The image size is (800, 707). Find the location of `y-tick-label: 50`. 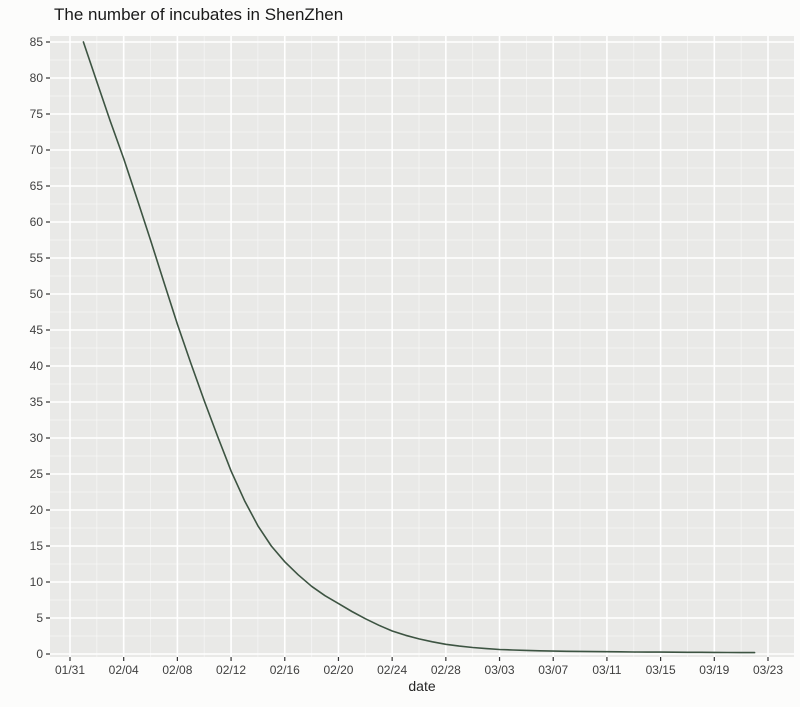

y-tick-label: 50 is located at coordinates (37, 294).